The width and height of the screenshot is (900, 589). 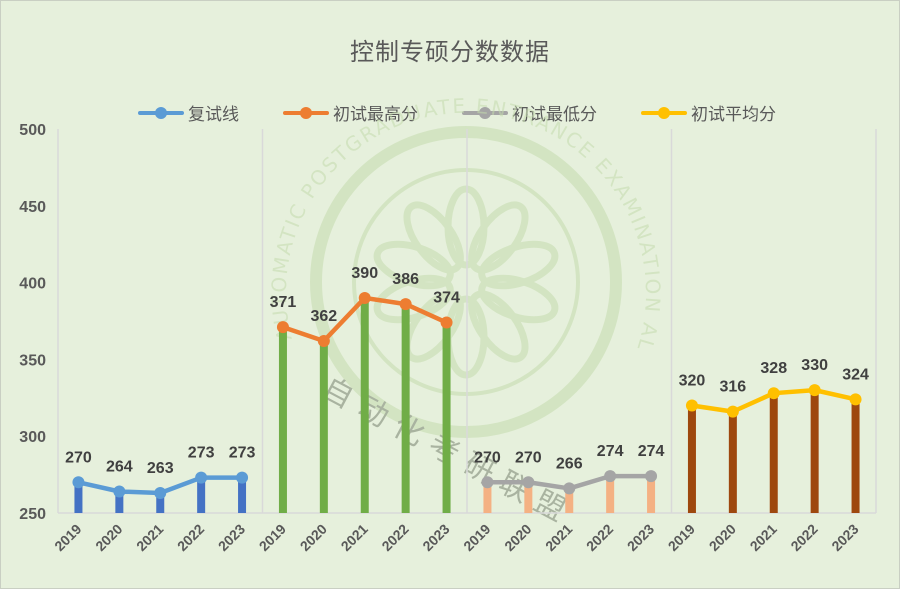 I want to click on y-tick-label: 500, so click(x=32, y=130).